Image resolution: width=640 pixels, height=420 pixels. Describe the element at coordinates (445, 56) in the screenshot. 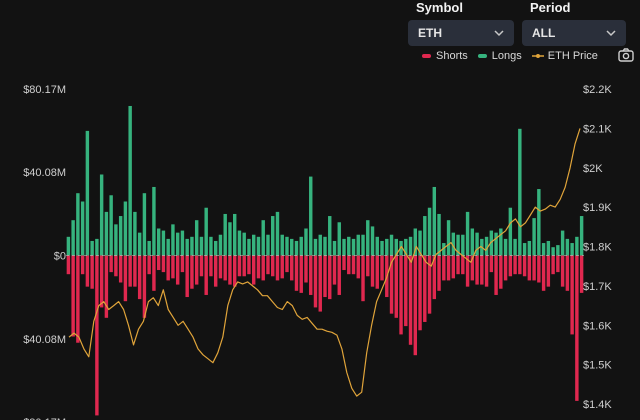

I see `legend-shorts: Shorts` at that location.